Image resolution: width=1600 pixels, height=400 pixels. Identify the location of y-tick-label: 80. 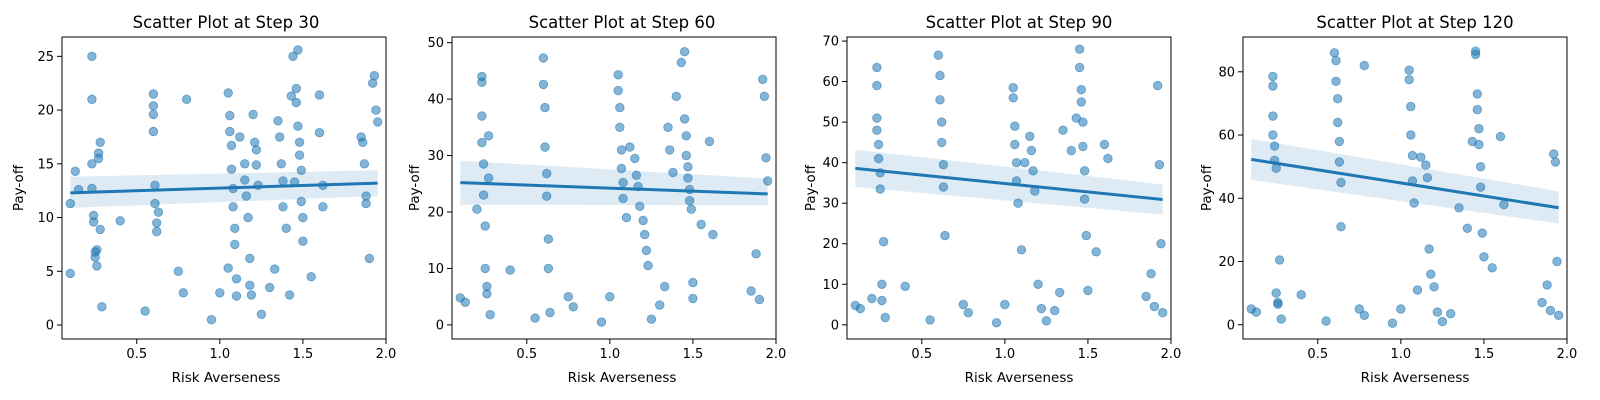
(1226, 72).